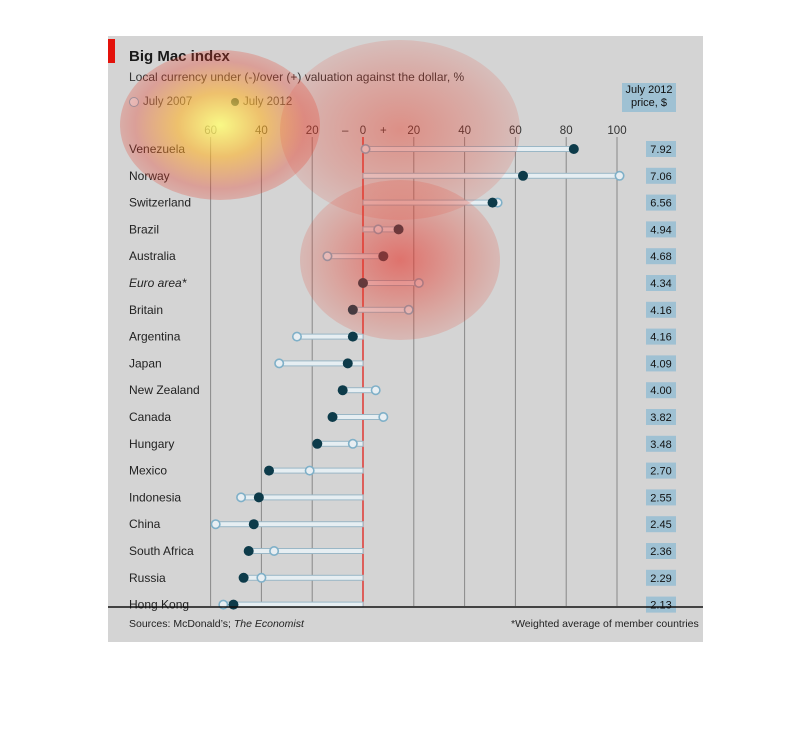 Image resolution: width=810 pixels, height=736 pixels. I want to click on title-accent-bar, so click(111, 51).